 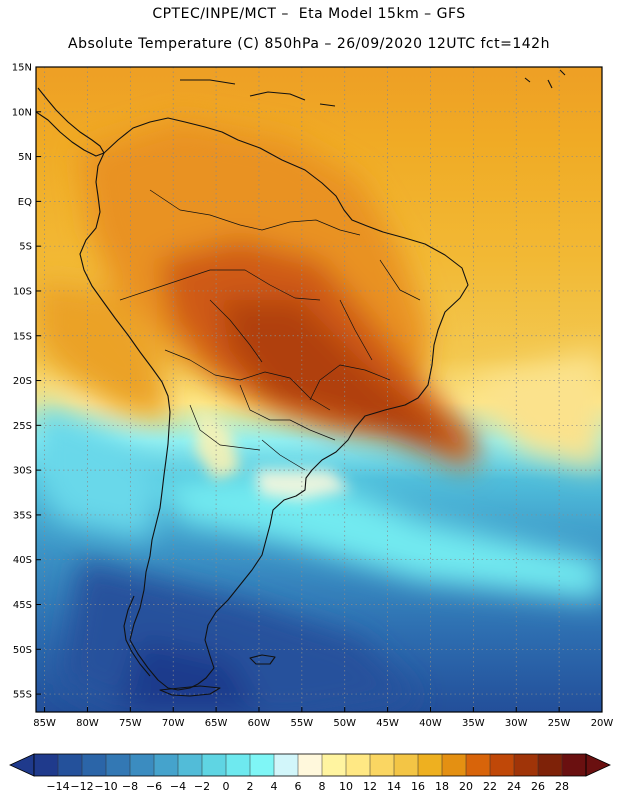 I want to click on colorbar-frame, so click(x=310, y=765).